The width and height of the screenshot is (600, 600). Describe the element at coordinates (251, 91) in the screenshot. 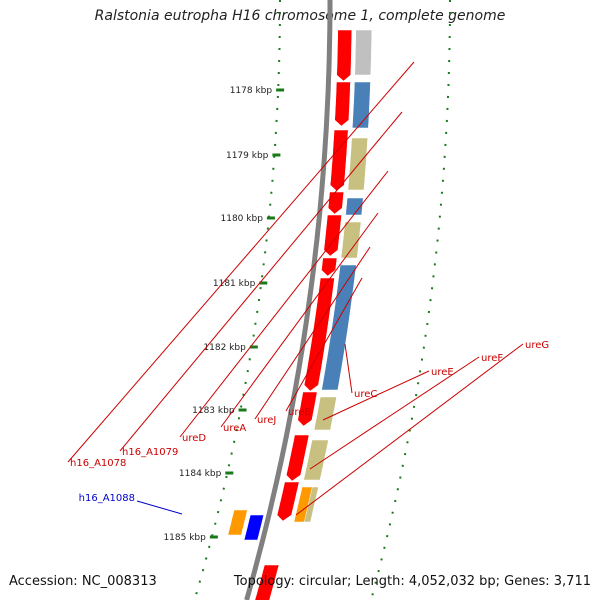

I see `scale-tick-label: 1178 kbp` at that location.